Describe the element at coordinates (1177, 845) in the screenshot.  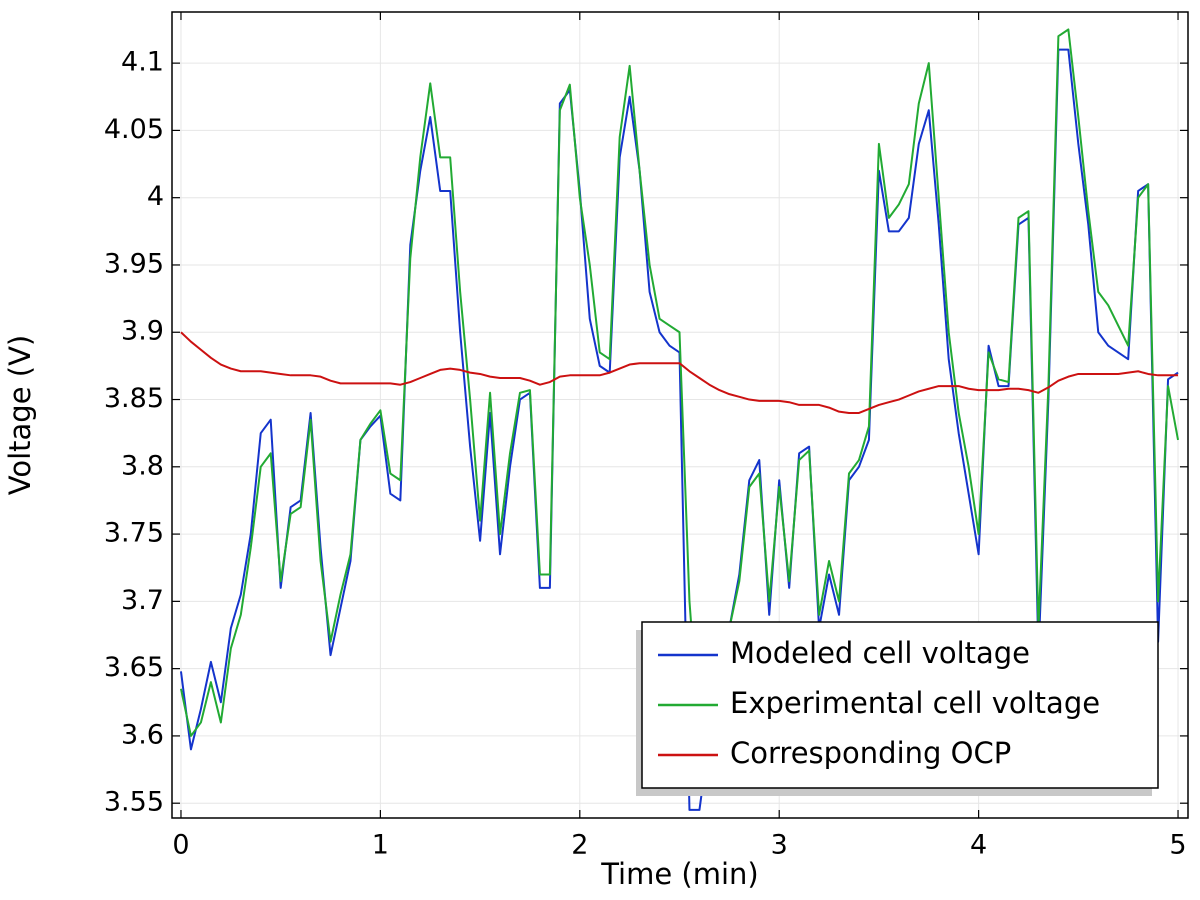
I see `x-tick-label: 5` at that location.